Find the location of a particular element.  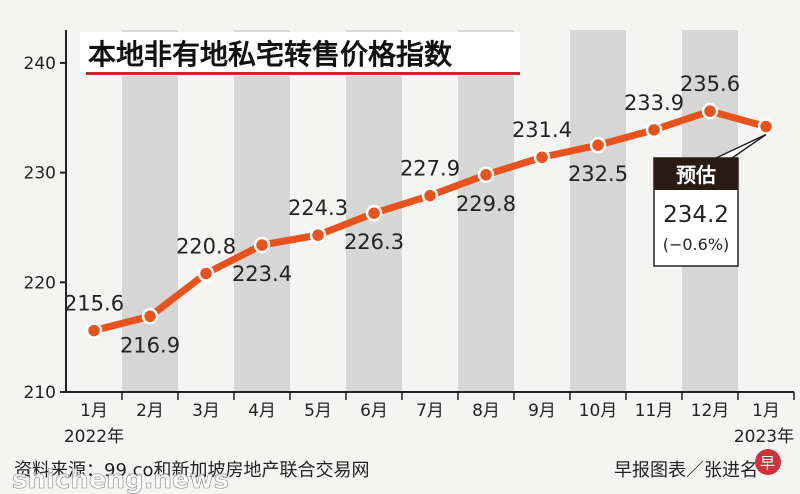

watermark-text: shicheng.news is located at coordinates (120, 479).